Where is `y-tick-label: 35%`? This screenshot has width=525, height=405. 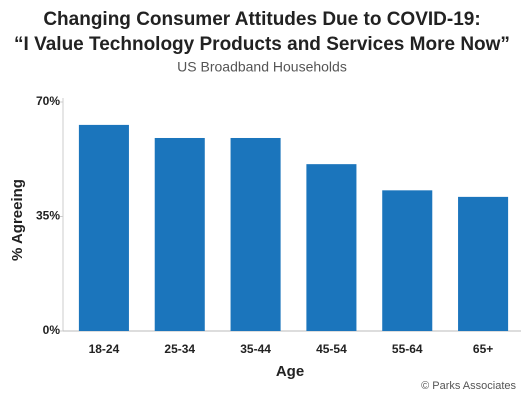
y-tick-label: 35% is located at coordinates (48, 216).